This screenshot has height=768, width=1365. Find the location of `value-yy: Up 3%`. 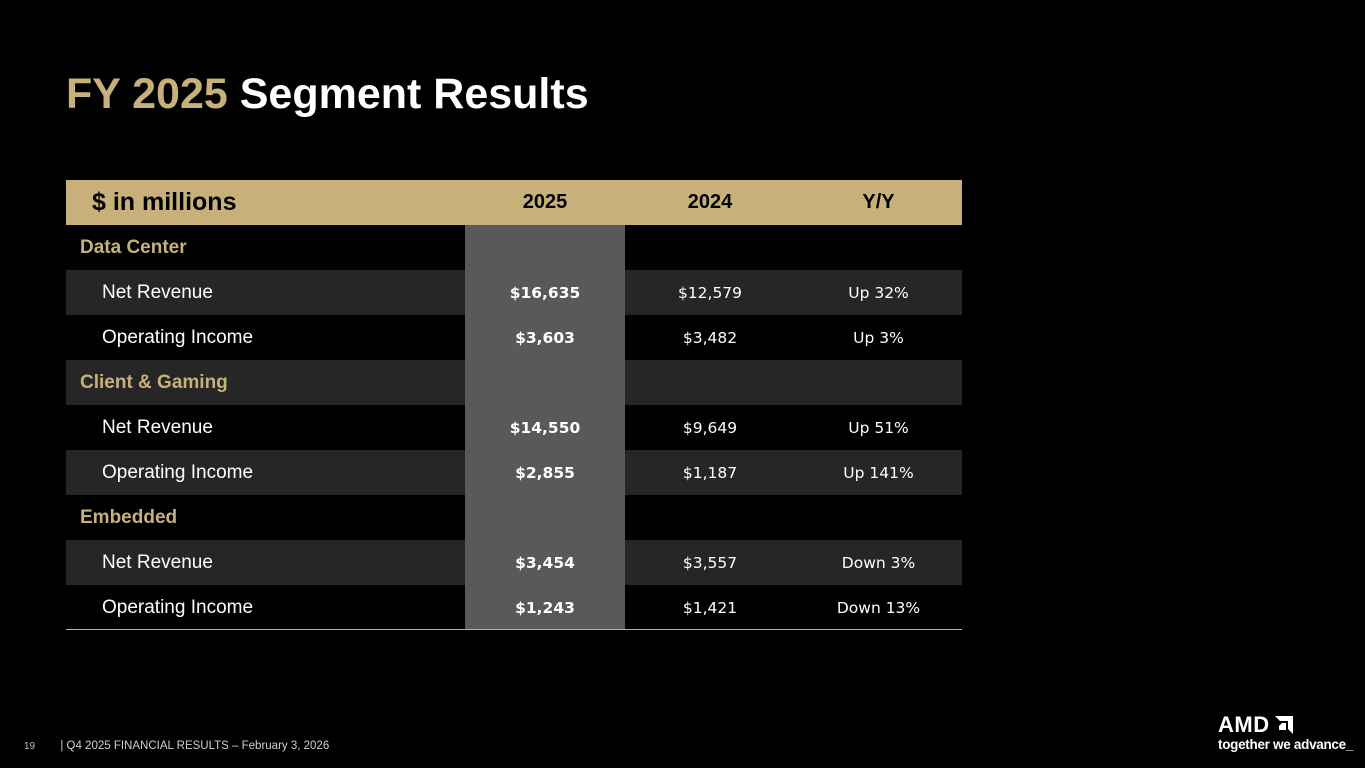

value-yy: Up 3% is located at coordinates (878, 337).